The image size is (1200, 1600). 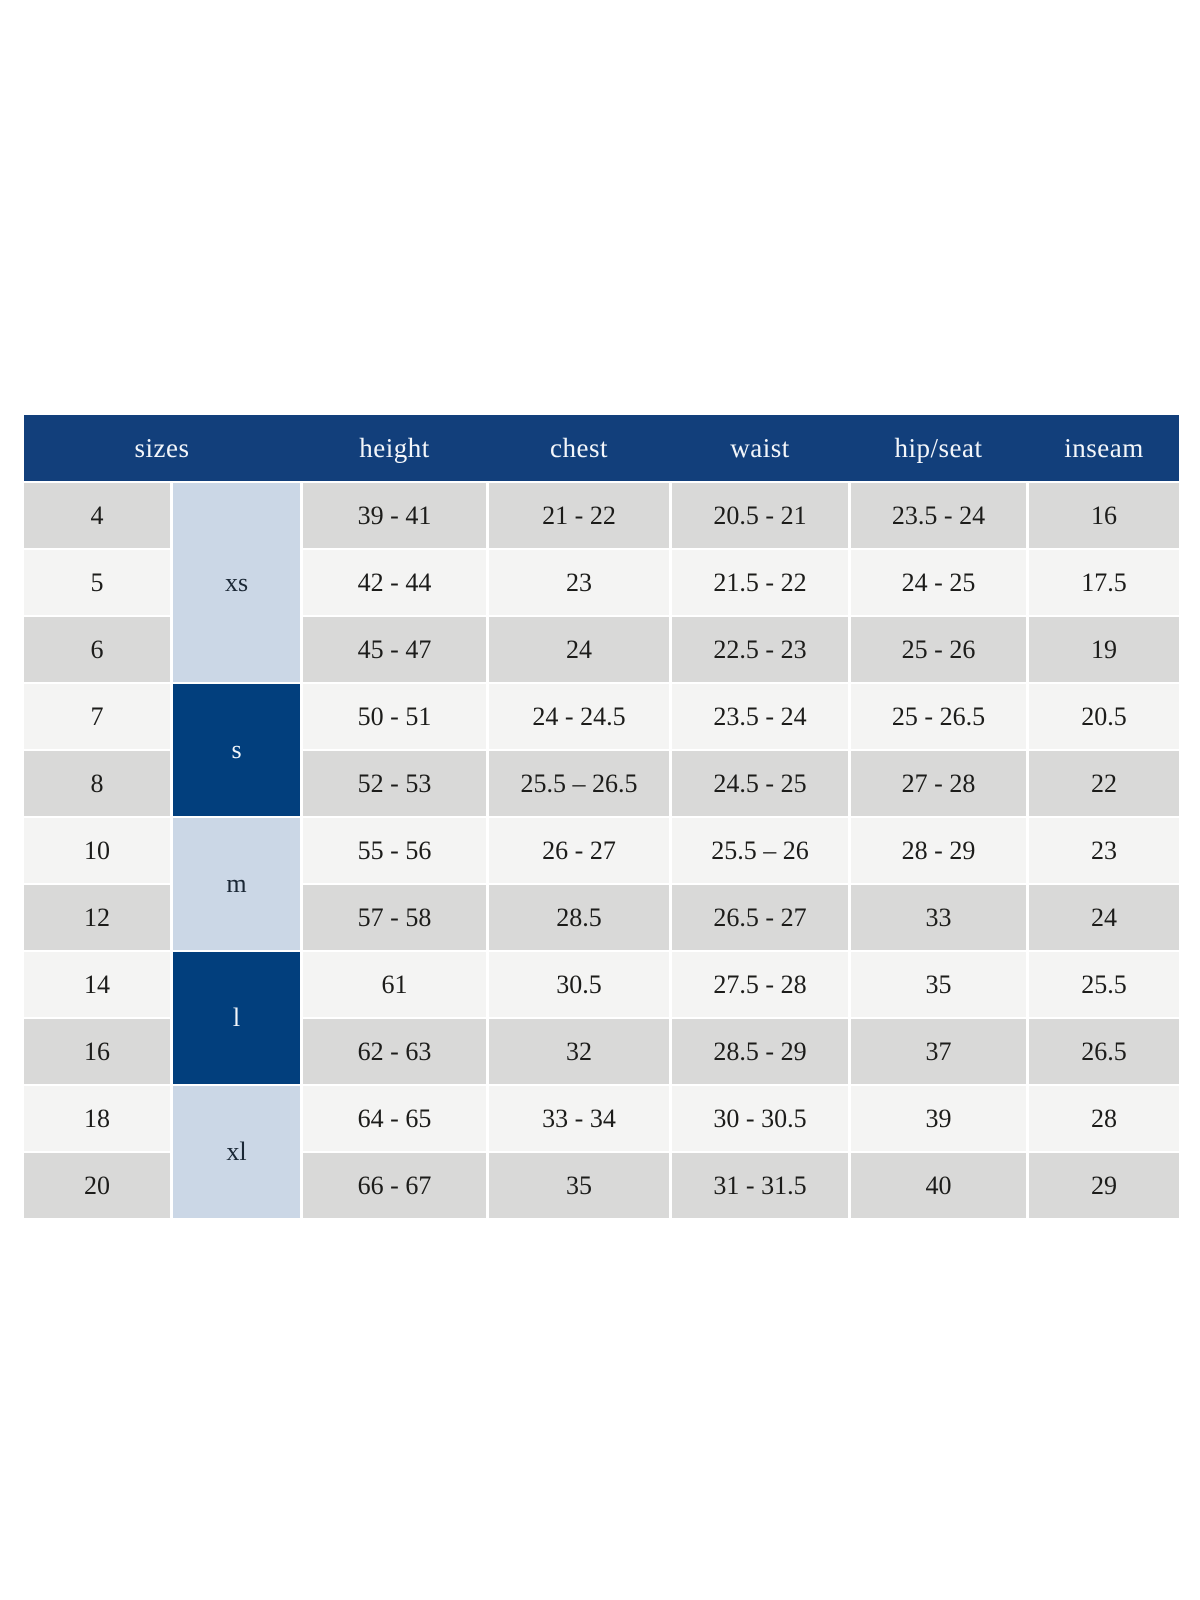 What do you see at coordinates (394, 850) in the screenshot?
I see `height-cell: 55 - 56` at bounding box center [394, 850].